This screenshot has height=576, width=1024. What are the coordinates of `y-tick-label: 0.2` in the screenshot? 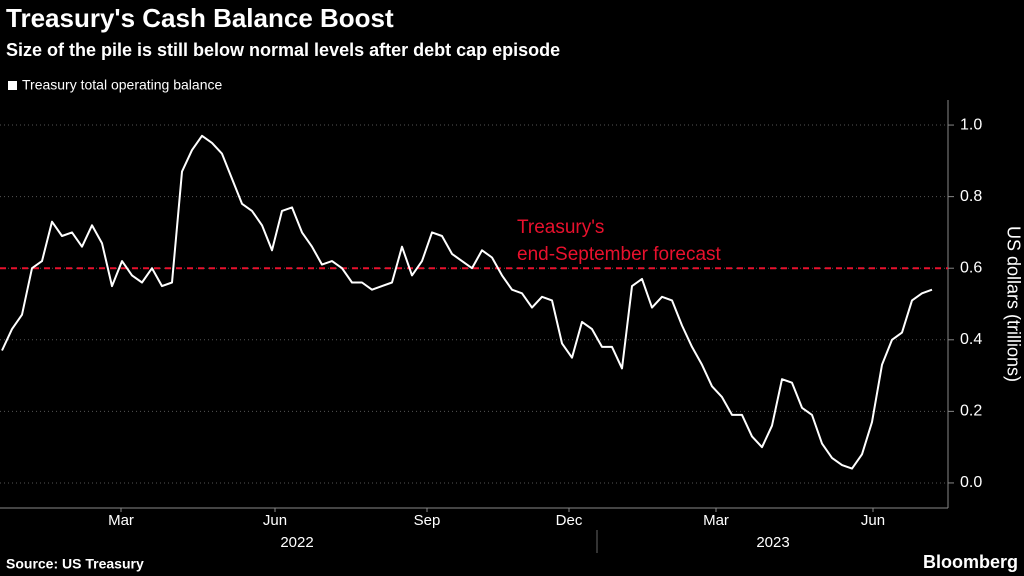 It's located at (971, 411).